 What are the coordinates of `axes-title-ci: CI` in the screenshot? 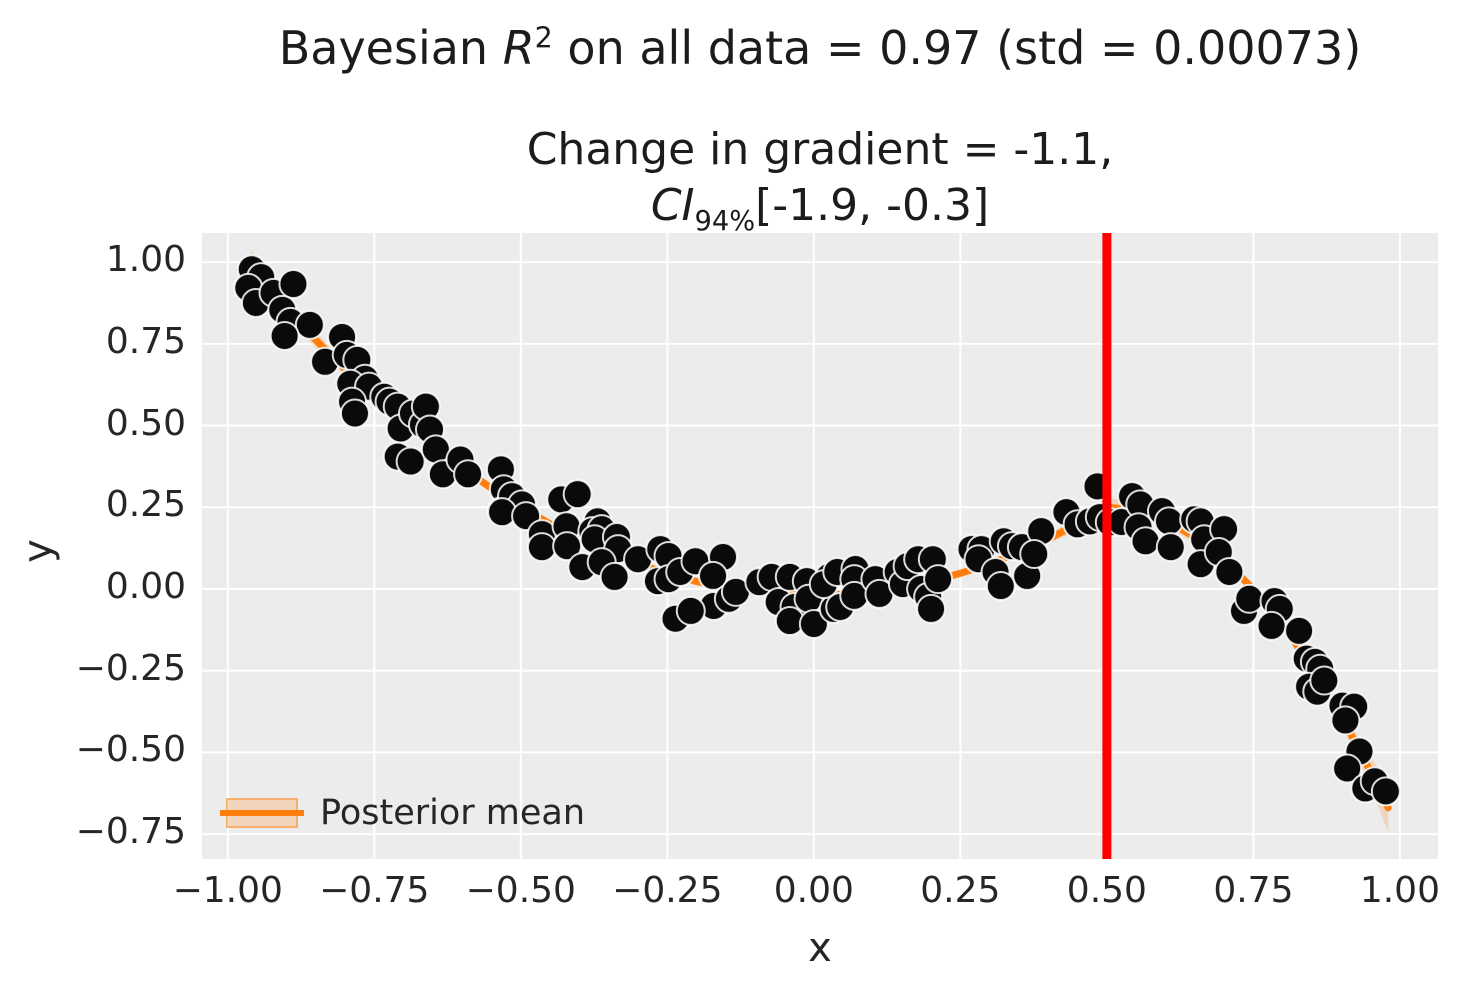 It's located at (672, 205).